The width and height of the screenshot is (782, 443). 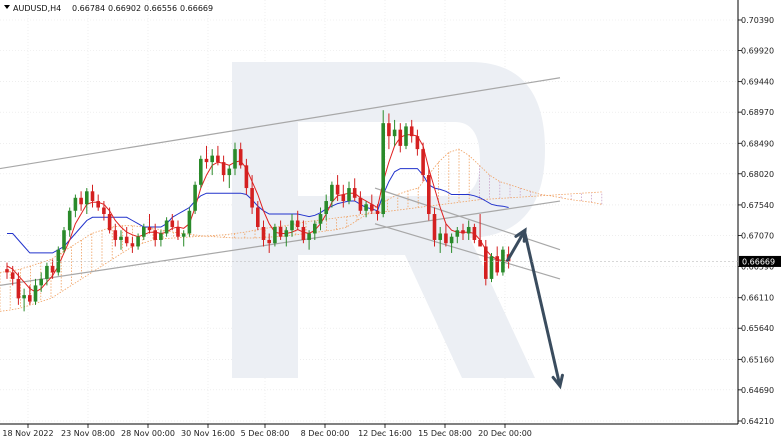 What do you see at coordinates (757, 174) in the screenshot?
I see `y-tick-label: 0.68020` at bounding box center [757, 174].